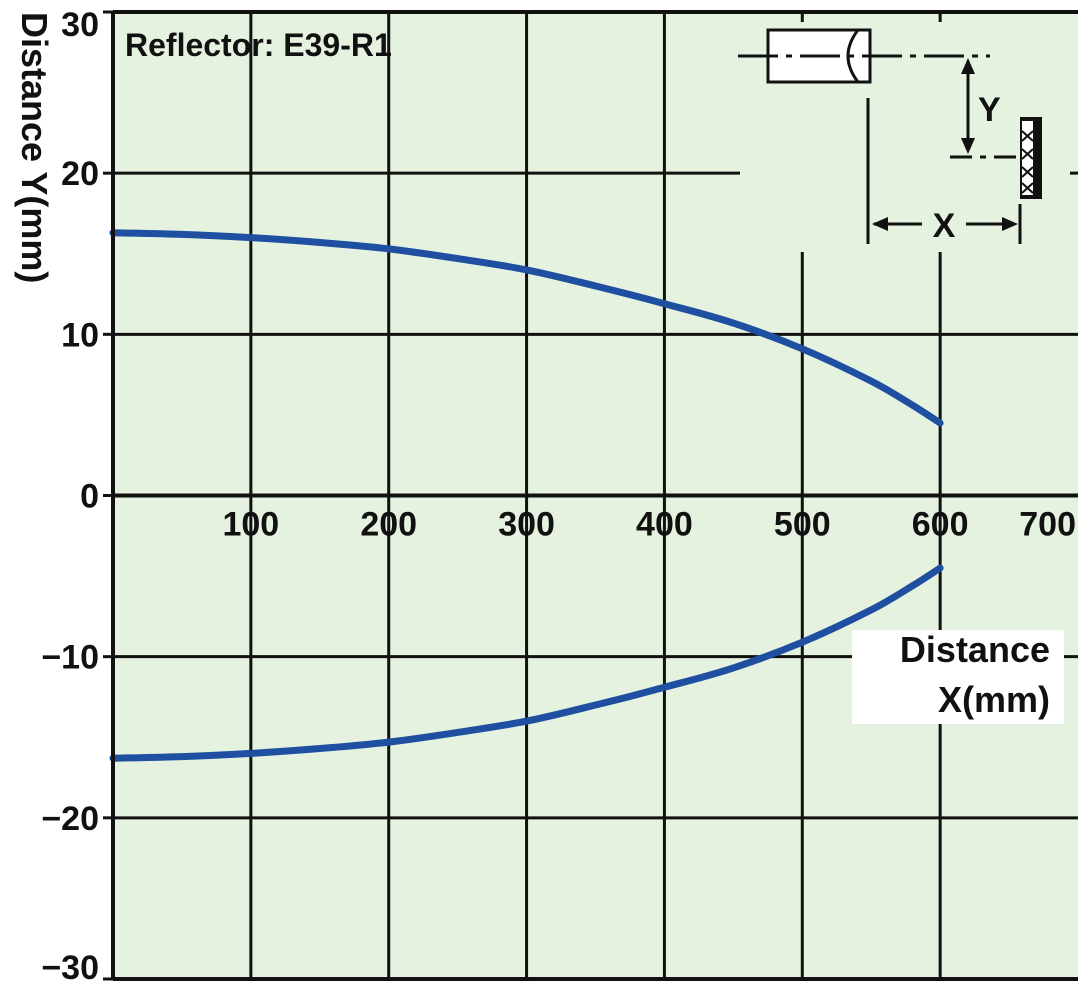 The height and width of the screenshot is (989, 1078). Describe the element at coordinates (526, 525) in the screenshot. I see `x-tick-label-300: 300` at that location.